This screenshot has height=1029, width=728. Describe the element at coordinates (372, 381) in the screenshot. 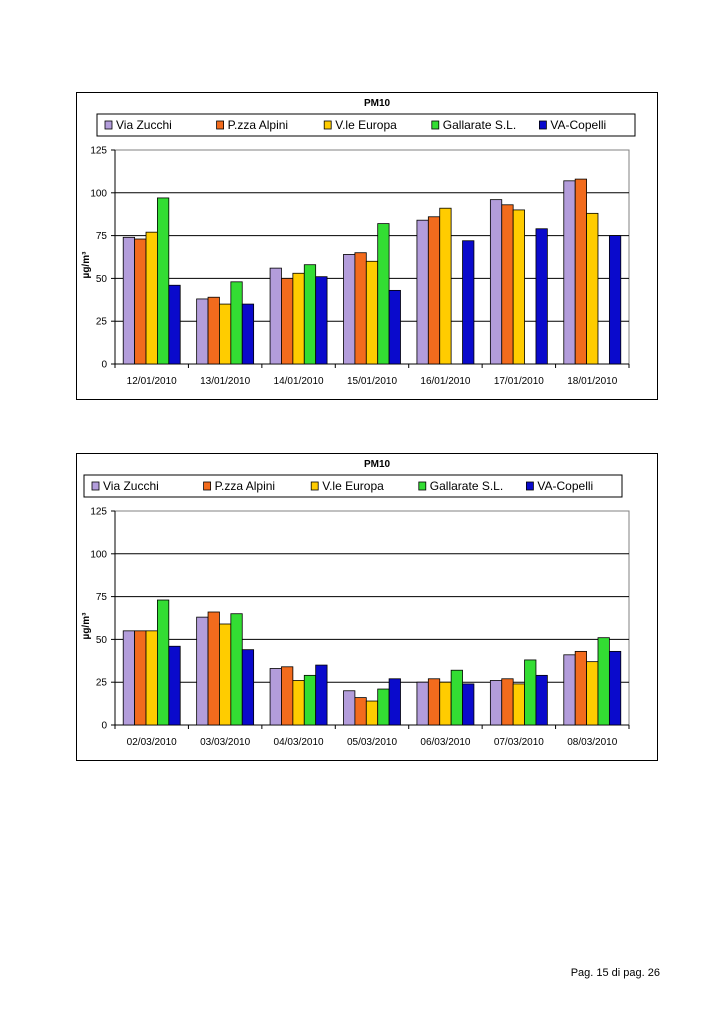

I see `x-tick-label: 15/01/2010` at that location.